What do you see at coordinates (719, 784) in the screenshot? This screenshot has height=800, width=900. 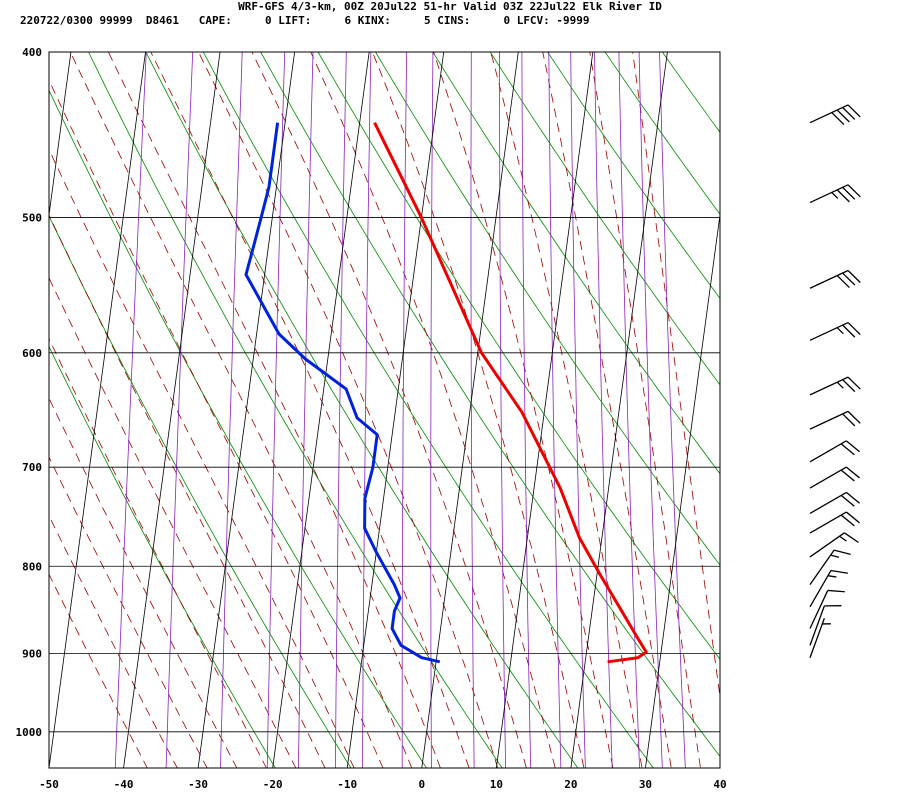 I see `x-tick-label: 40` at bounding box center [719, 784].